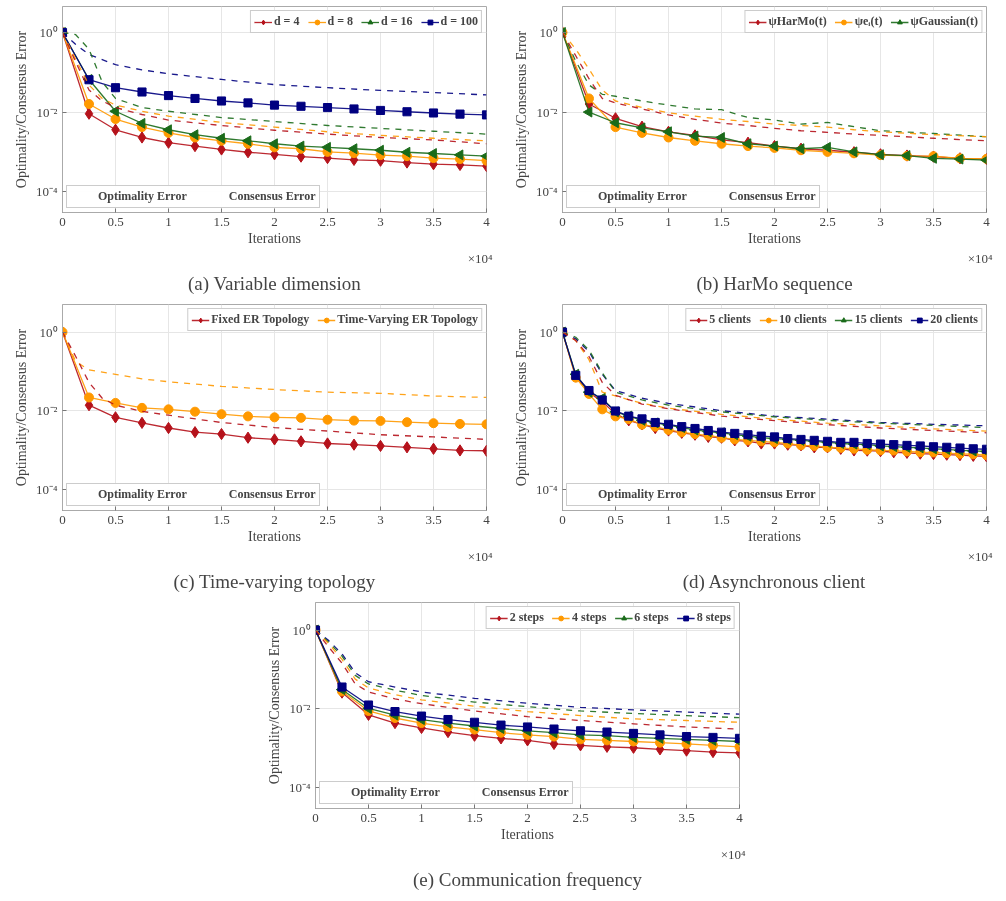  What do you see at coordinates (589, 617) in the screenshot?
I see `legend-label: 4 steps` at bounding box center [589, 617].